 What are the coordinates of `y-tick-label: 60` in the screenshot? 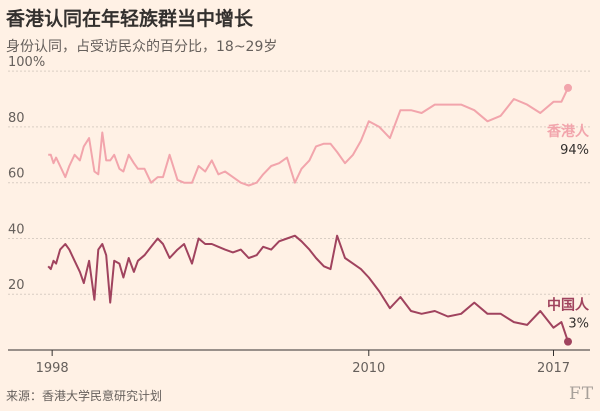 It's located at (16, 174).